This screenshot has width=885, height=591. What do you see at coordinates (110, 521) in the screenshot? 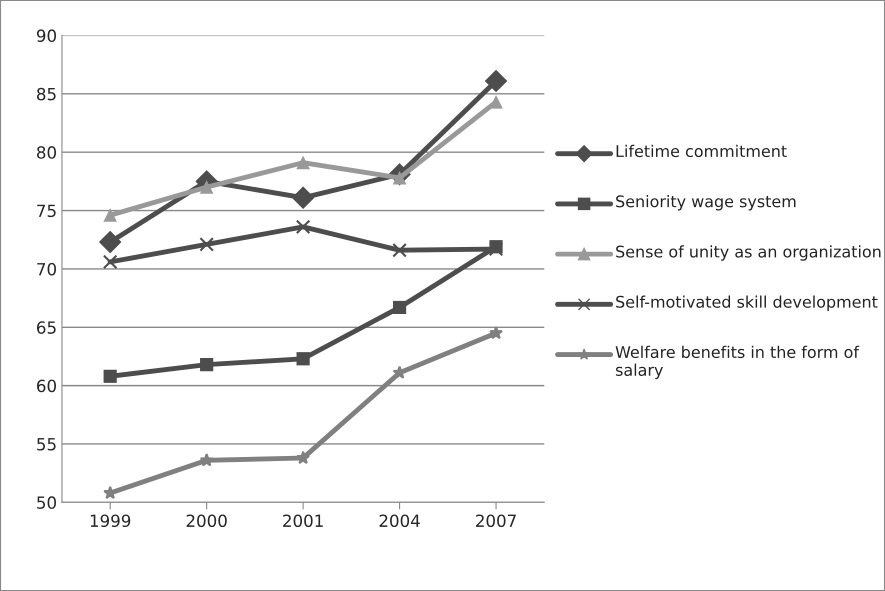
I see `x-tick-label: 1999` at bounding box center [110, 521].